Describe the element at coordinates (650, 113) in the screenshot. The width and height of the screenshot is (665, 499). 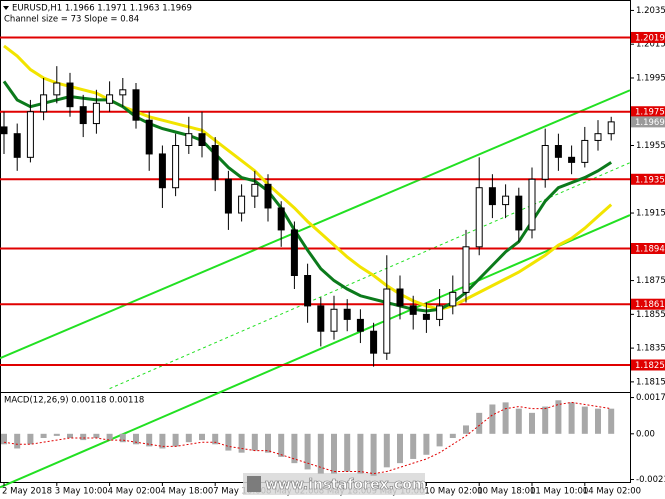
I see `level-label: 1.1975` at that location.